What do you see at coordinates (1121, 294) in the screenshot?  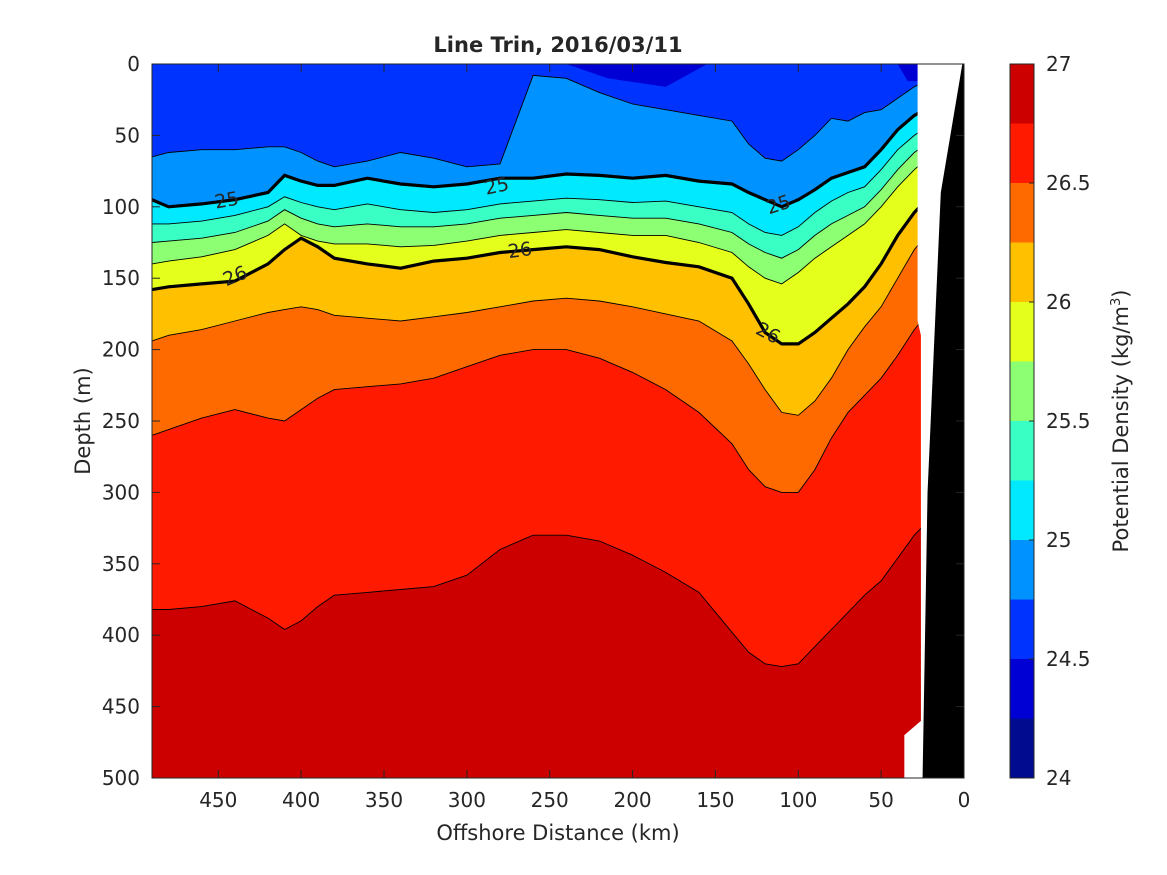 I see `colorbar-label-end: )` at bounding box center [1121, 294].